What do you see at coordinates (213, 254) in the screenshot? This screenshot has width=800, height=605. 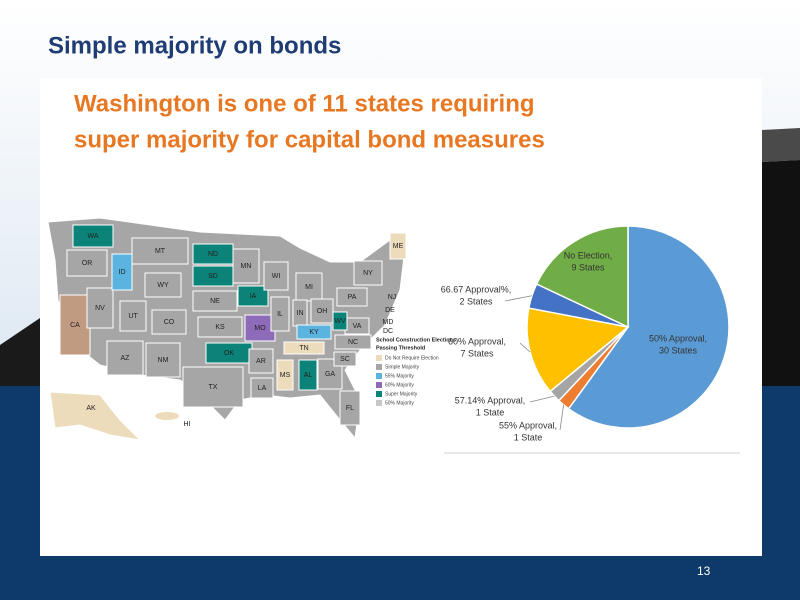 I see `state-label: ND` at bounding box center [213, 254].